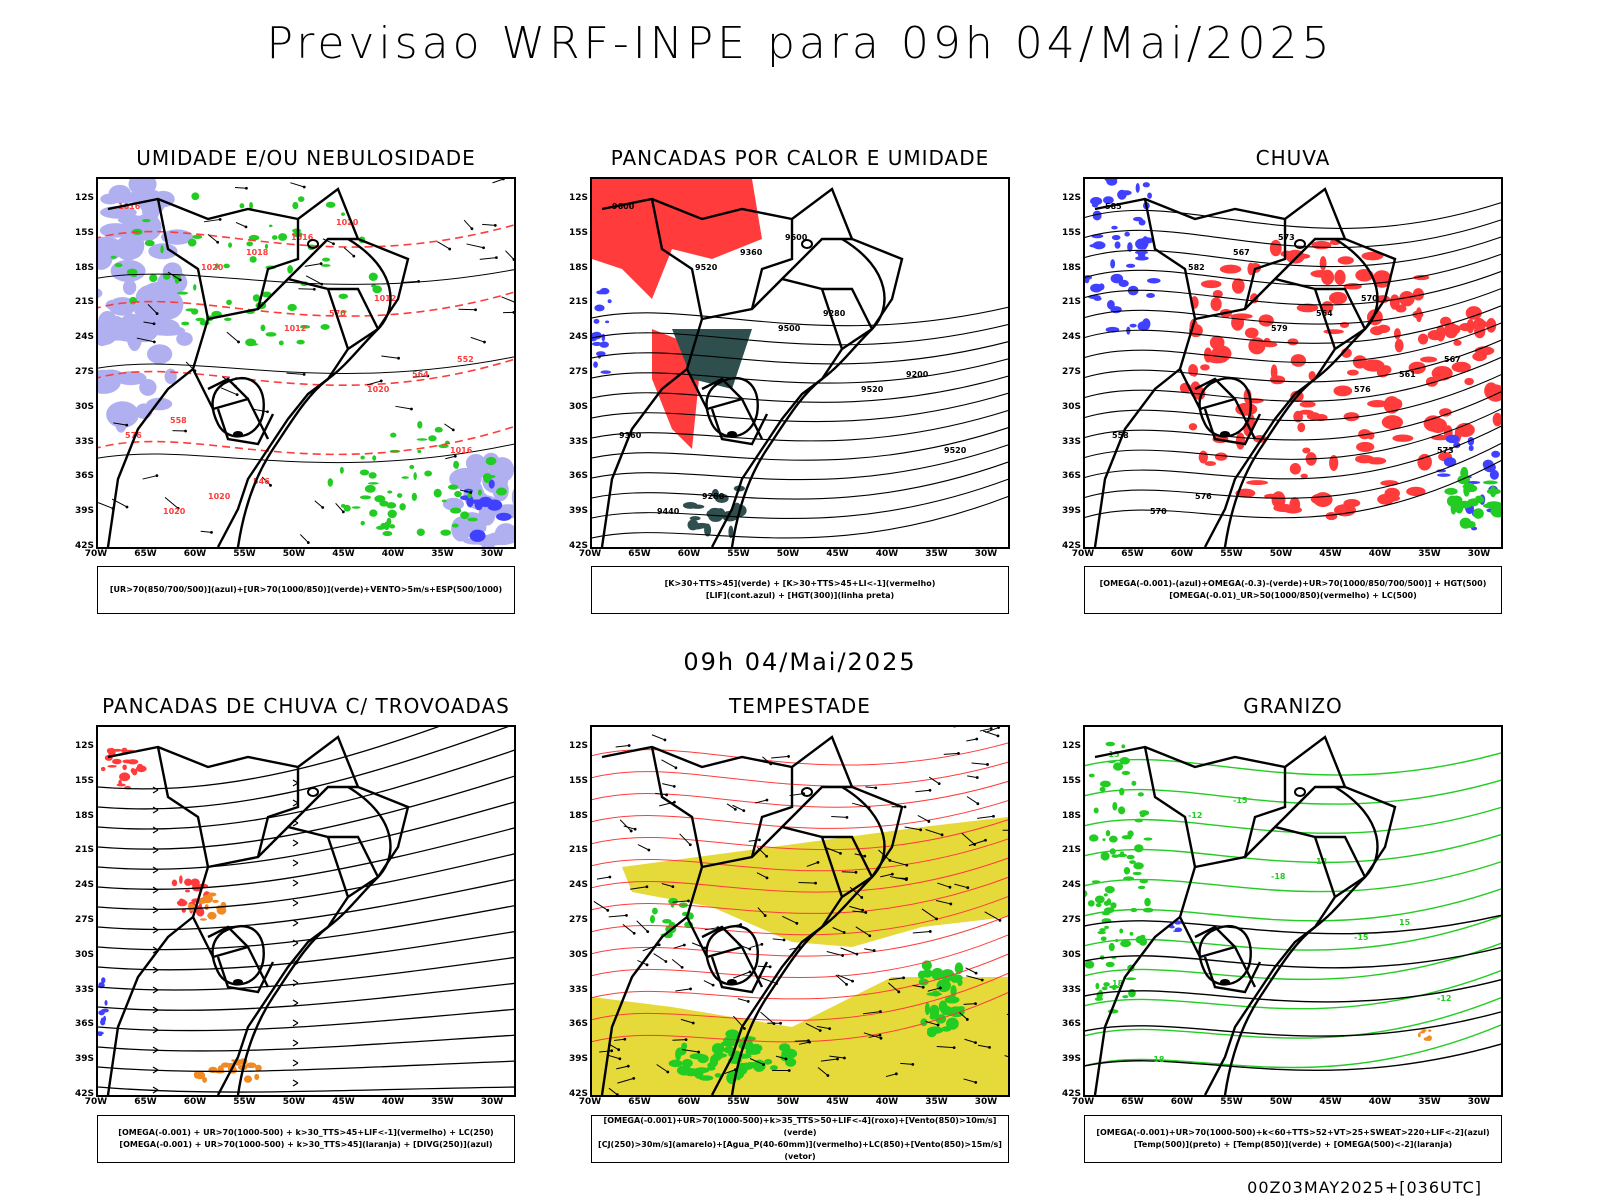 The width and height of the screenshot is (1600, 1200). Describe the element at coordinates (442, 1102) in the screenshot. I see `lon-tick-label: 35W` at that location.